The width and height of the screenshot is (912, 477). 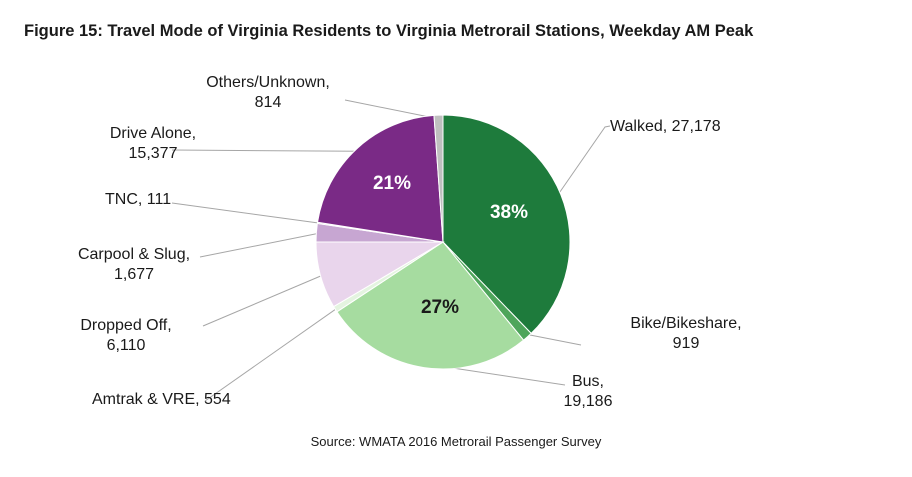 What do you see at coordinates (509, 212) in the screenshot?
I see `slice-percent-label: 38%` at bounding box center [509, 212].